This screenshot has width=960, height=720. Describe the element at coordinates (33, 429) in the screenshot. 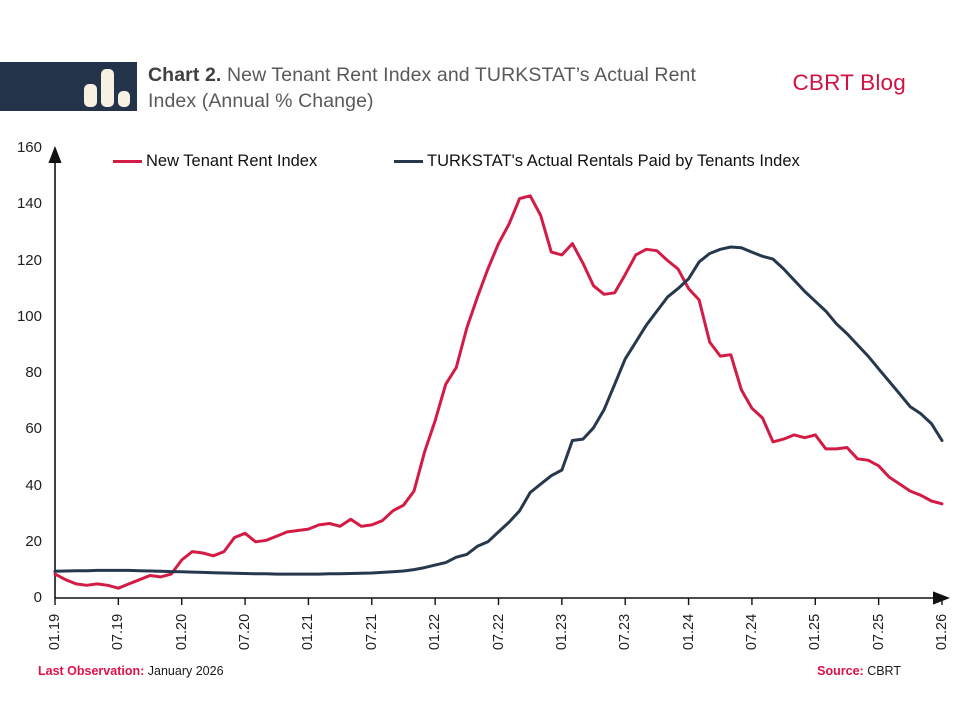

I see `y-tick-label: 60` at that location.